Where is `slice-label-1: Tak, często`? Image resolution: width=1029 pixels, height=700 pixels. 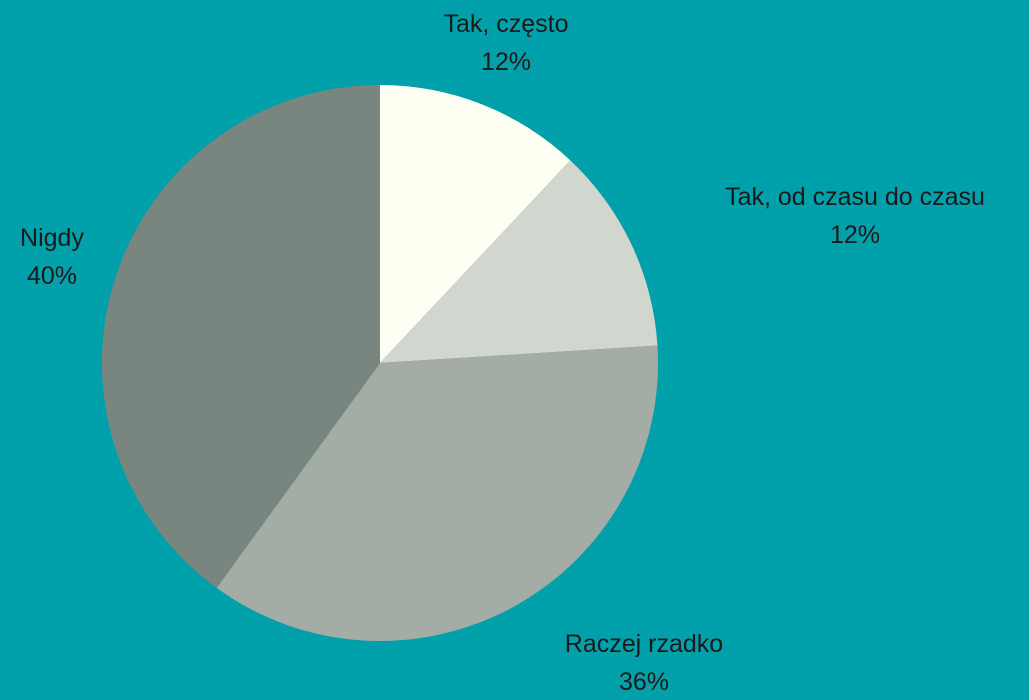
slice-label-1: Tak, często is located at coordinates (505, 24).